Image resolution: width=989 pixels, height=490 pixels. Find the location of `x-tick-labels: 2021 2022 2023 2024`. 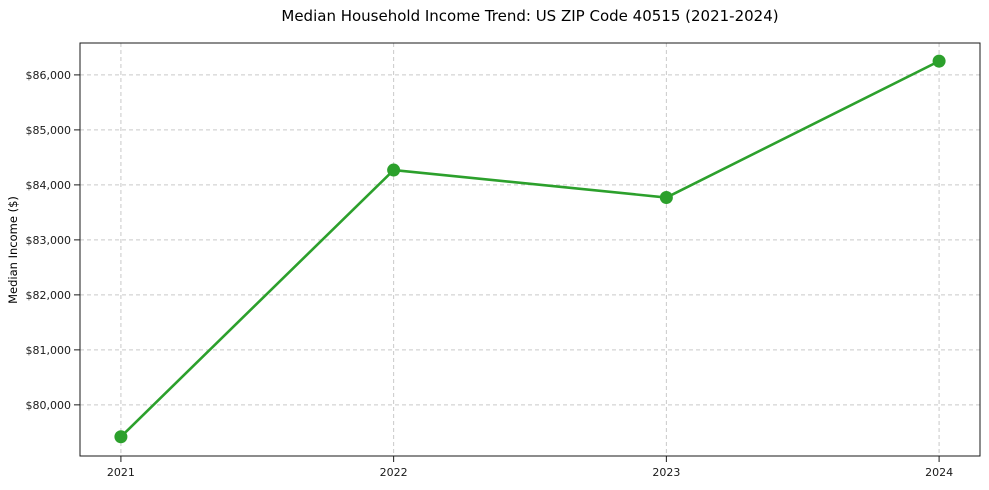

x-tick-labels: 2021 2022 2023 2024 is located at coordinates (530, 472).